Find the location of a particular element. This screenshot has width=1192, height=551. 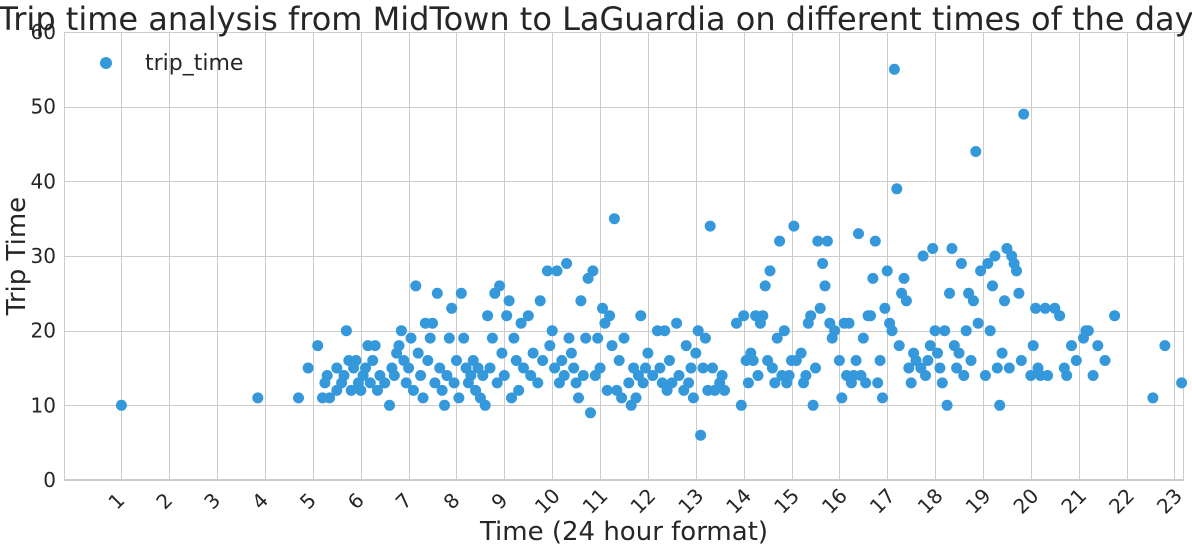

x-tick-label: 13 is located at coordinates (690, 501).